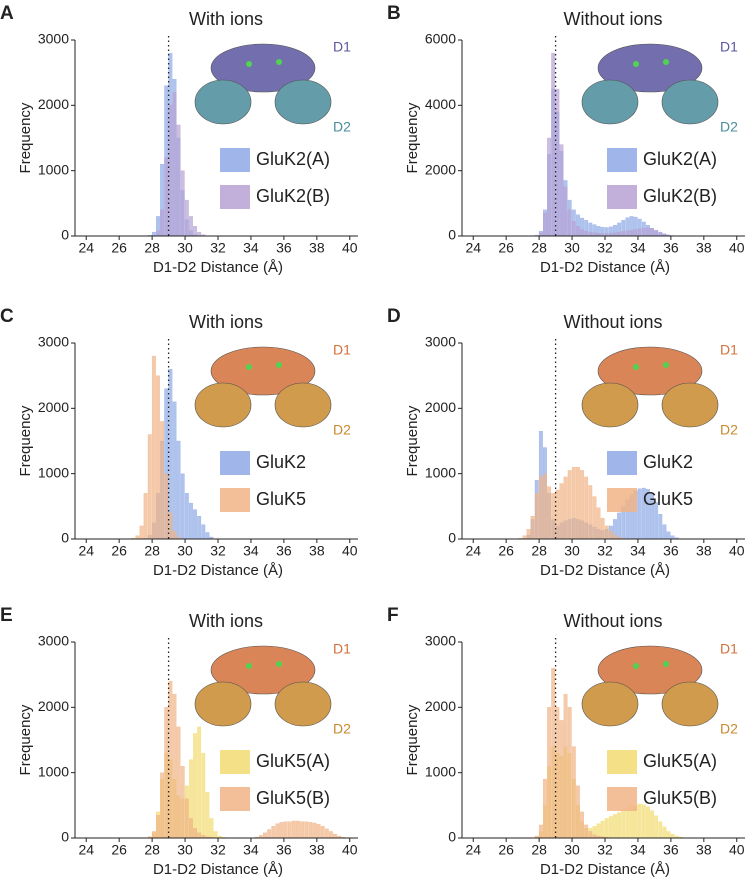 This screenshot has height=880, width=745. Describe the element at coordinates (293, 159) in the screenshot. I see `legend-label: GluK2(A)` at that location.